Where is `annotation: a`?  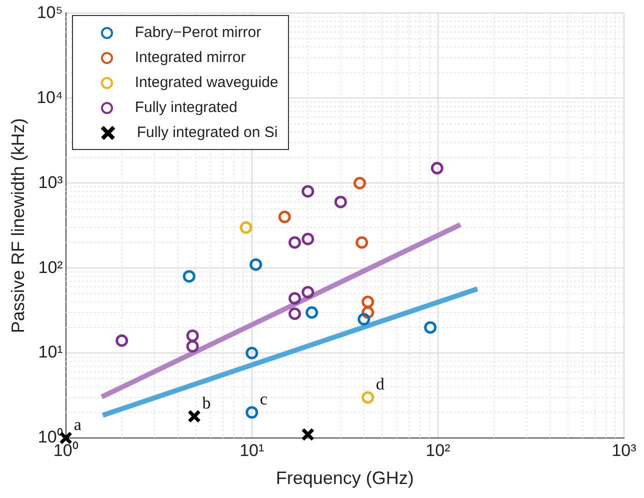 annotation: a is located at coordinates (78, 424).